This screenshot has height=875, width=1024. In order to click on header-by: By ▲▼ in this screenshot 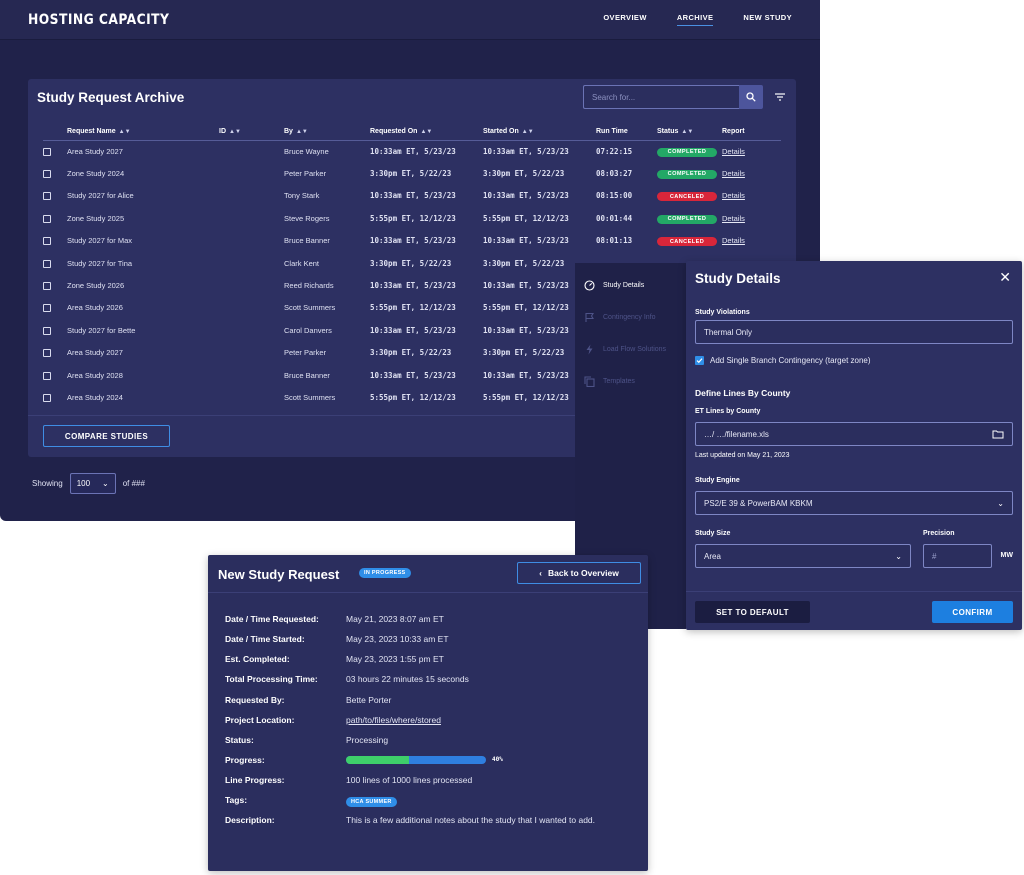, I will do `click(327, 132)`.